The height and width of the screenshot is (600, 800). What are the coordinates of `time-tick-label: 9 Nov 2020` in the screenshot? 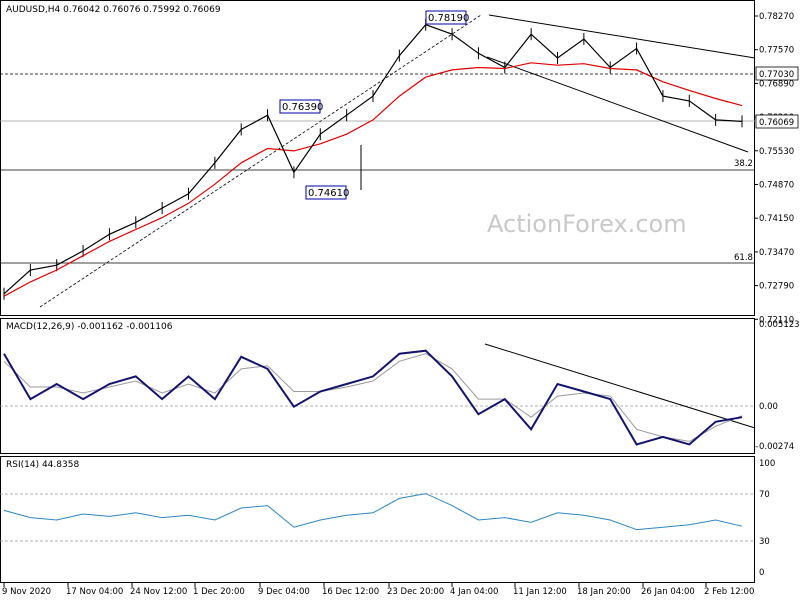 It's located at (26, 592).